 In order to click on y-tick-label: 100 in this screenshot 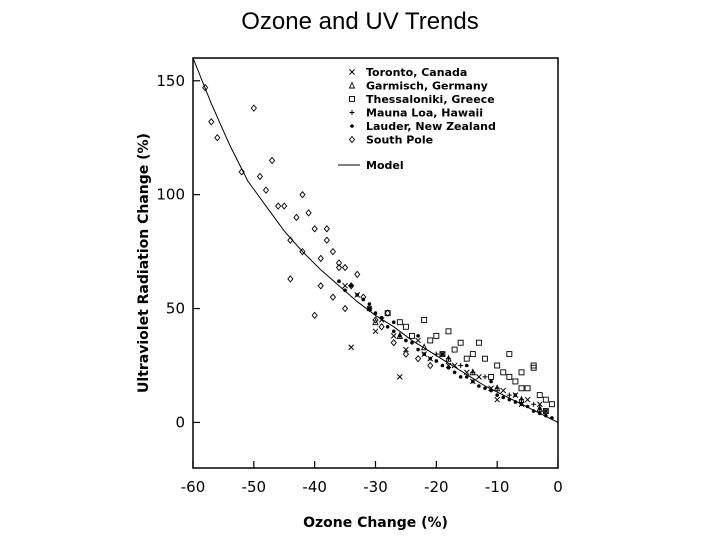, I will do `click(170, 195)`.